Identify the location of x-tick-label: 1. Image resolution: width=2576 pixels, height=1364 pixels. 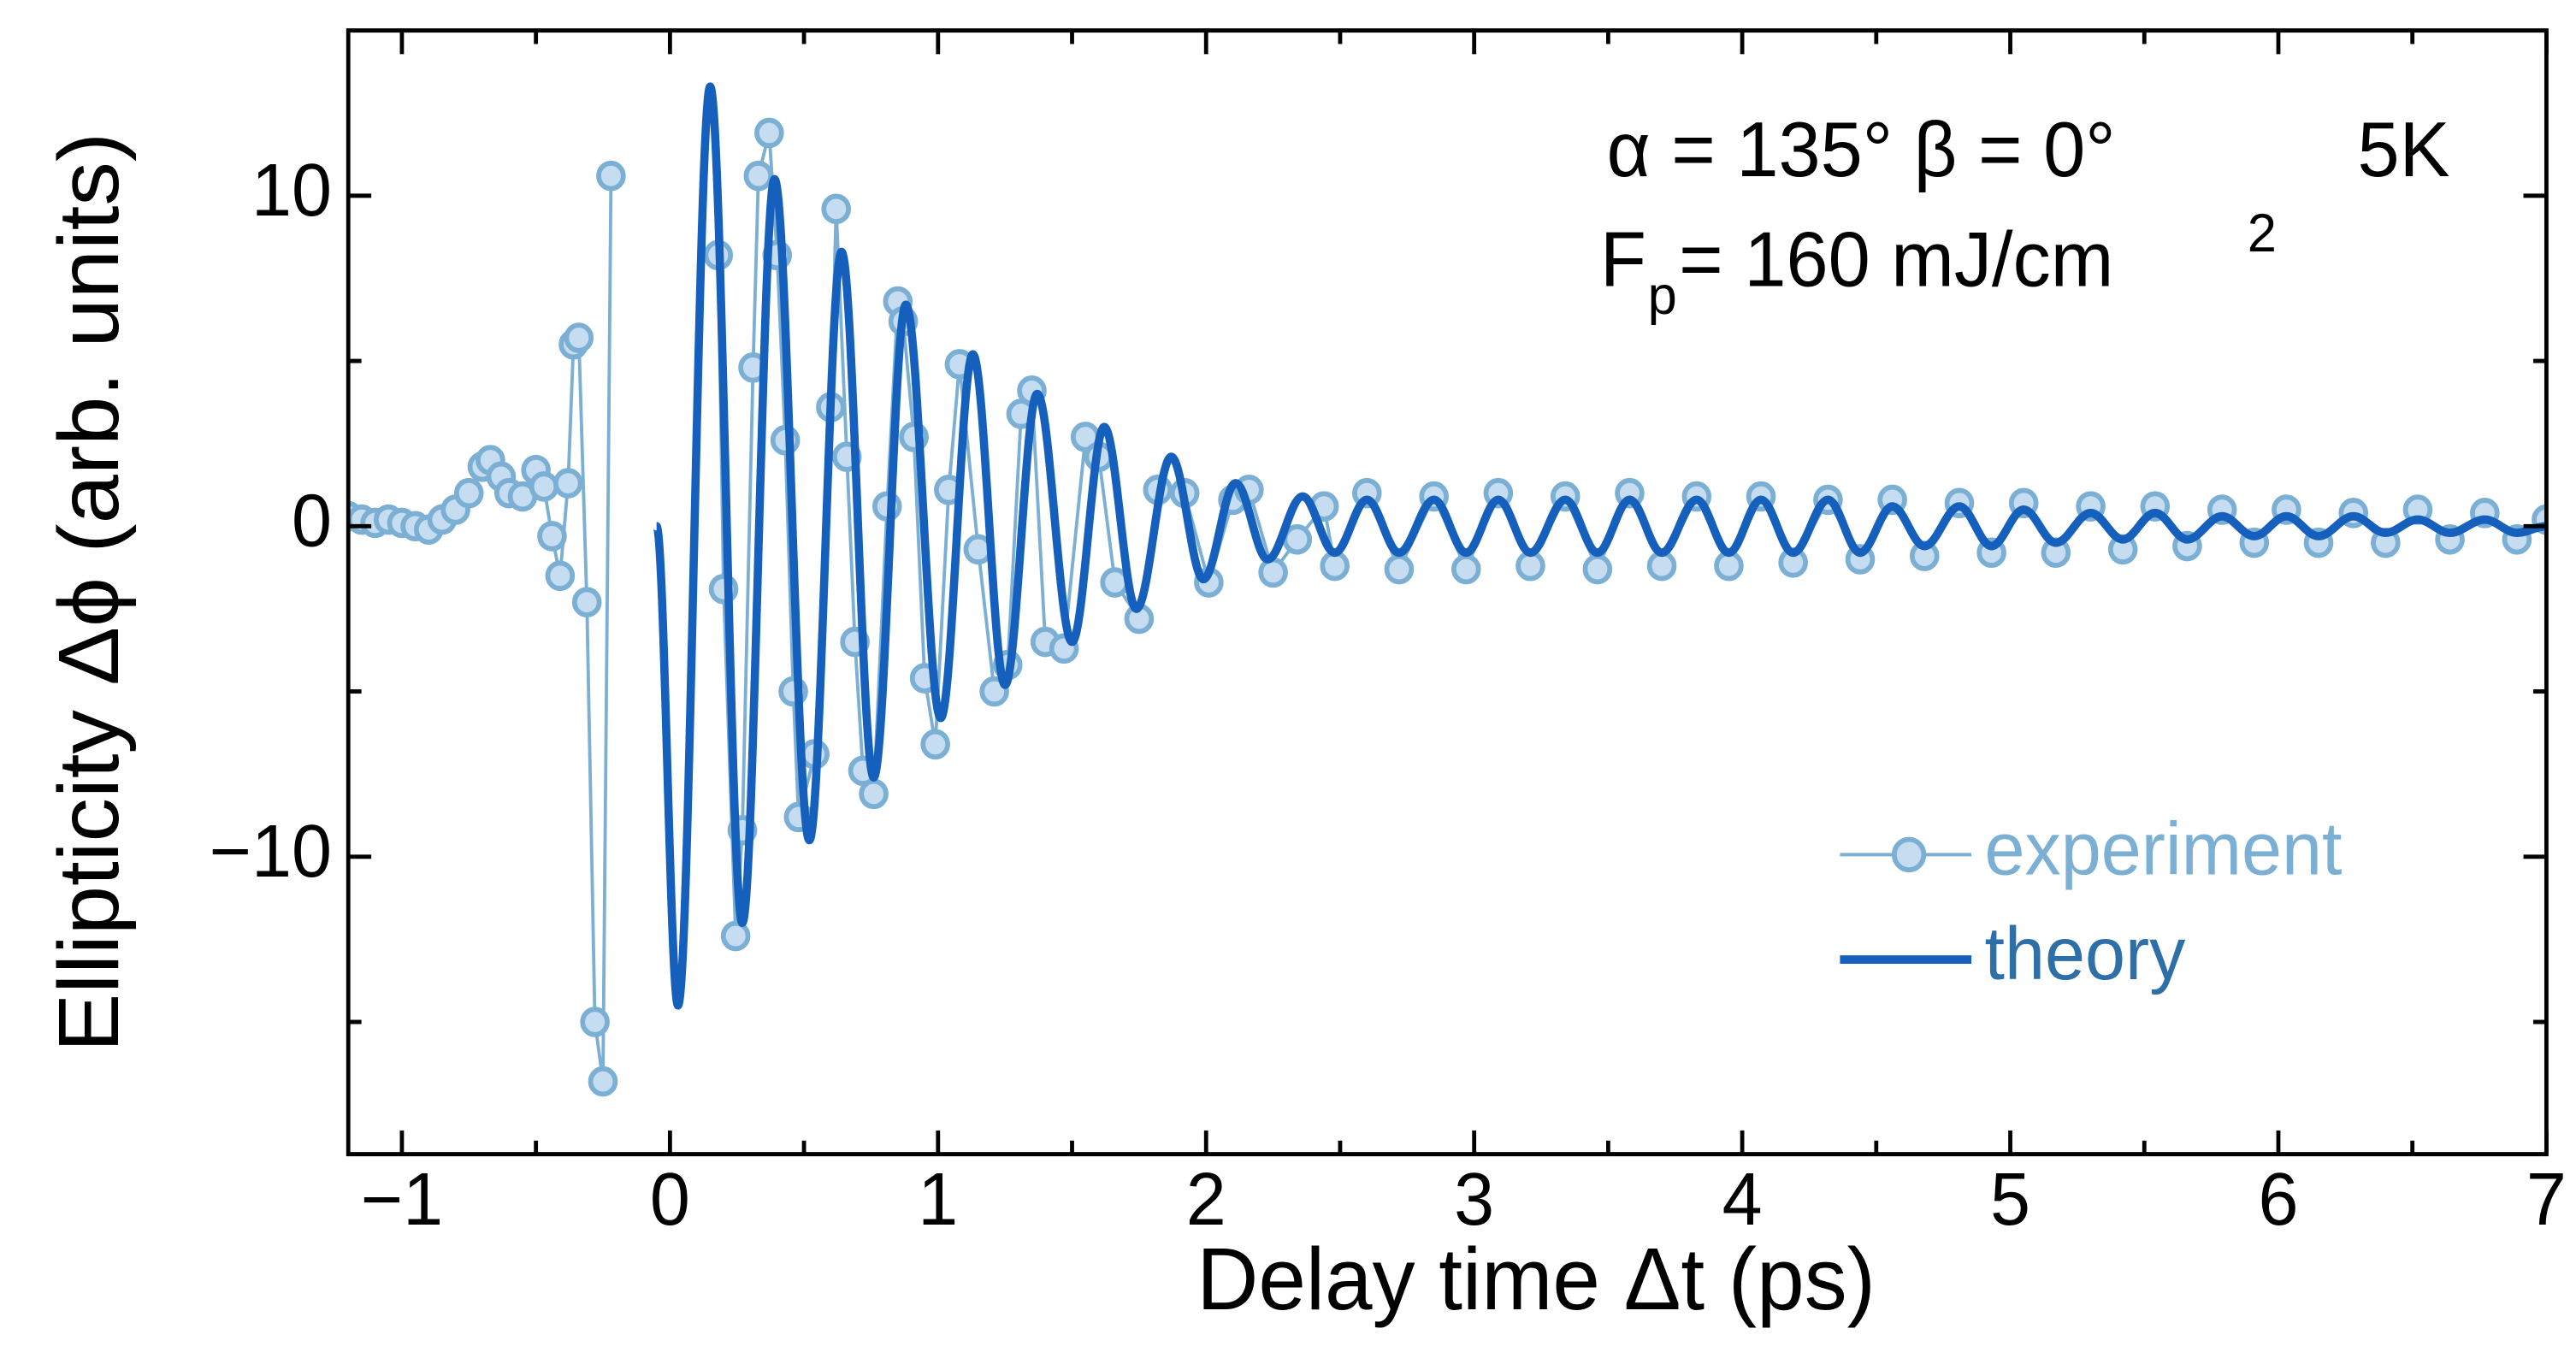
(938, 1199).